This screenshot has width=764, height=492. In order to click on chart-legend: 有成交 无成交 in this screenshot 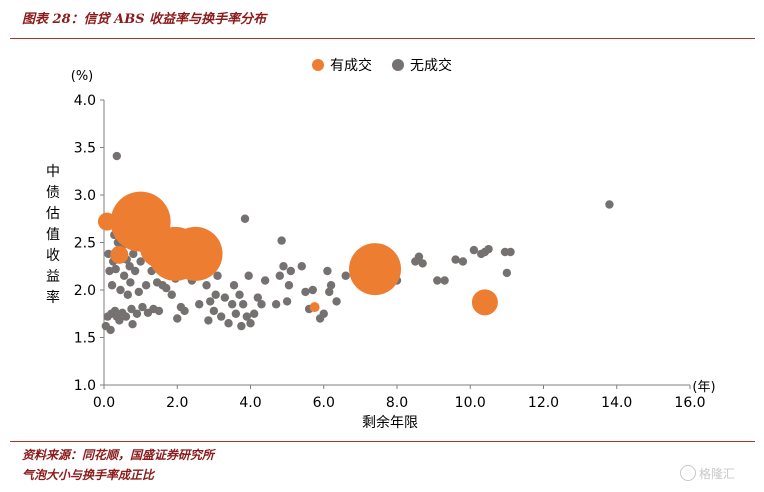, I will do `click(382, 65)`.